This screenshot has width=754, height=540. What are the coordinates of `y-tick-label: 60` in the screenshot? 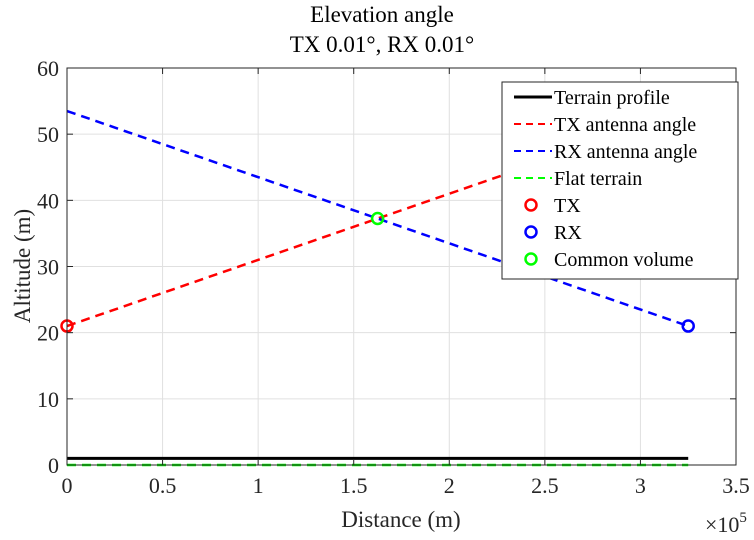 It's located at (48, 68).